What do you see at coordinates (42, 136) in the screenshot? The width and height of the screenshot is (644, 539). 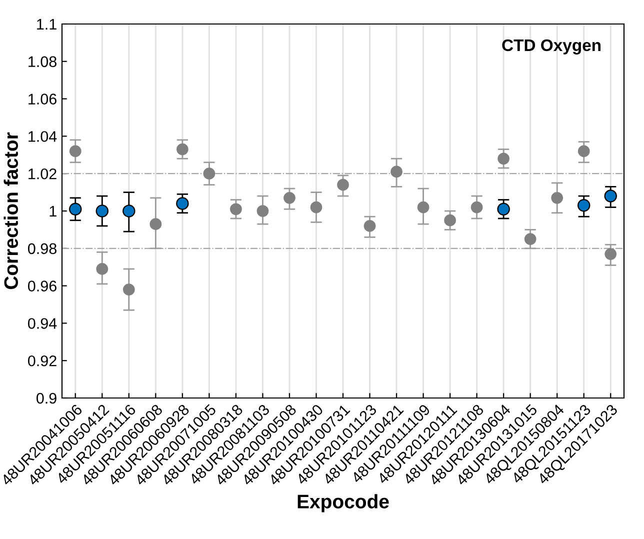 I see `y-tick-label: 1.04` at bounding box center [42, 136].